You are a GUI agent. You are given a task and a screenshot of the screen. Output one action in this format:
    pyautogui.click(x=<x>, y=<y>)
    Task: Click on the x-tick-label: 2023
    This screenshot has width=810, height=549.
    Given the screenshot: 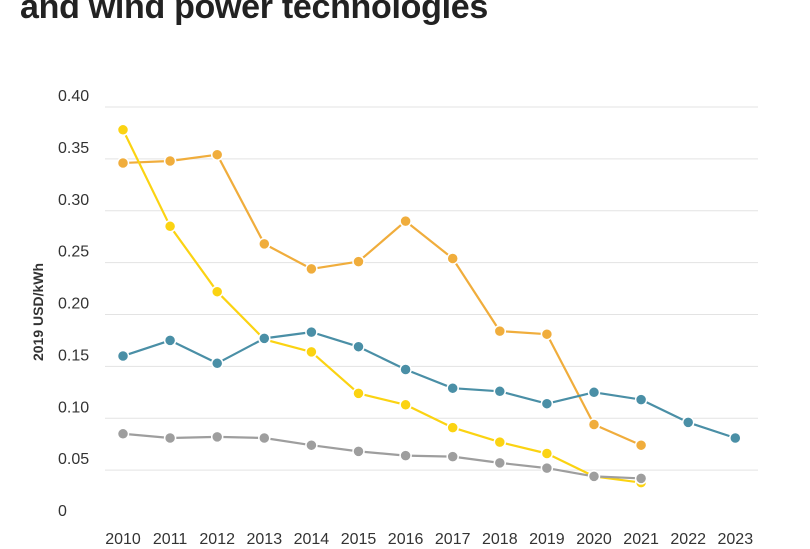 What is the action you would take?
    pyautogui.click(x=736, y=539)
    